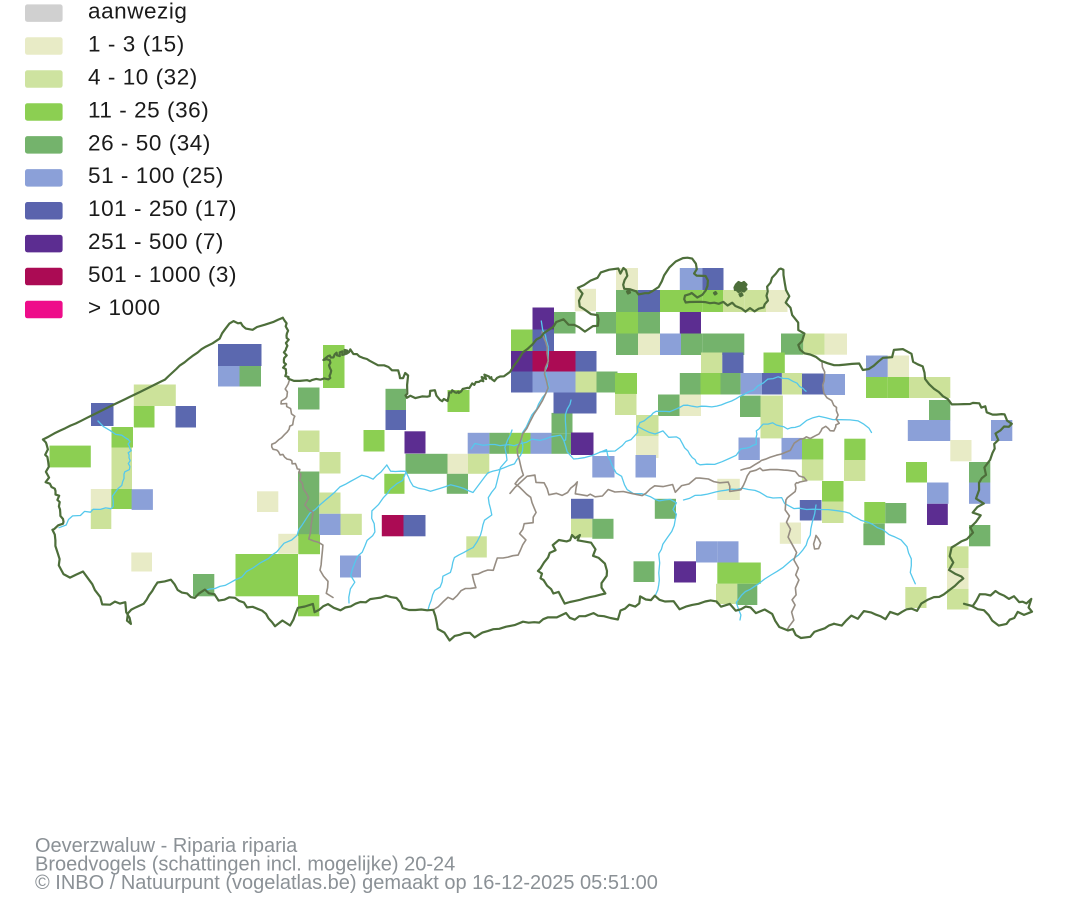 This screenshot has height=900, width=1074. What do you see at coordinates (137, 12) in the screenshot?
I see `svg-text: aanwezig` at bounding box center [137, 12].